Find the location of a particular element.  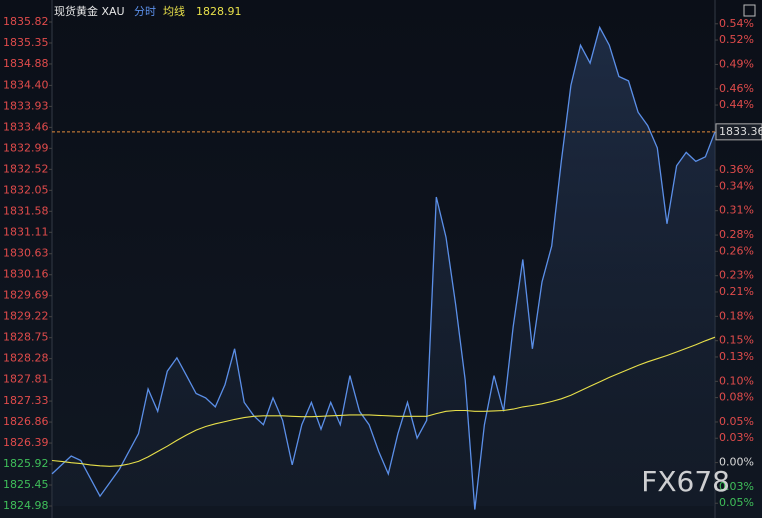

y-tick-label: 1827.33 is located at coordinates (26, 400).